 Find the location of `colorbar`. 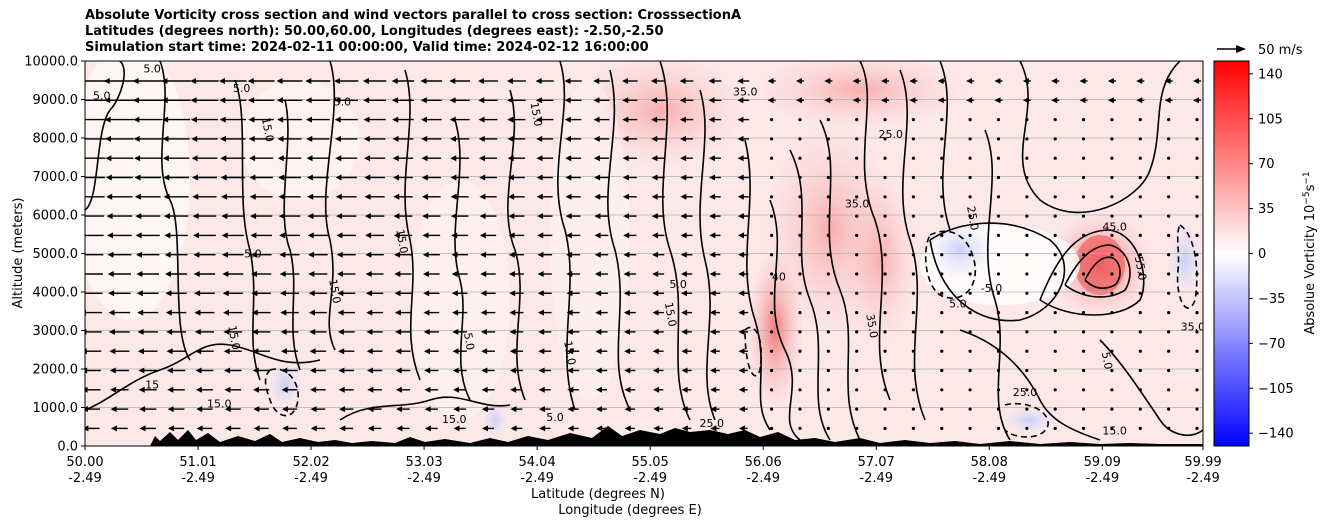

colorbar is located at coordinates (1231, 253).